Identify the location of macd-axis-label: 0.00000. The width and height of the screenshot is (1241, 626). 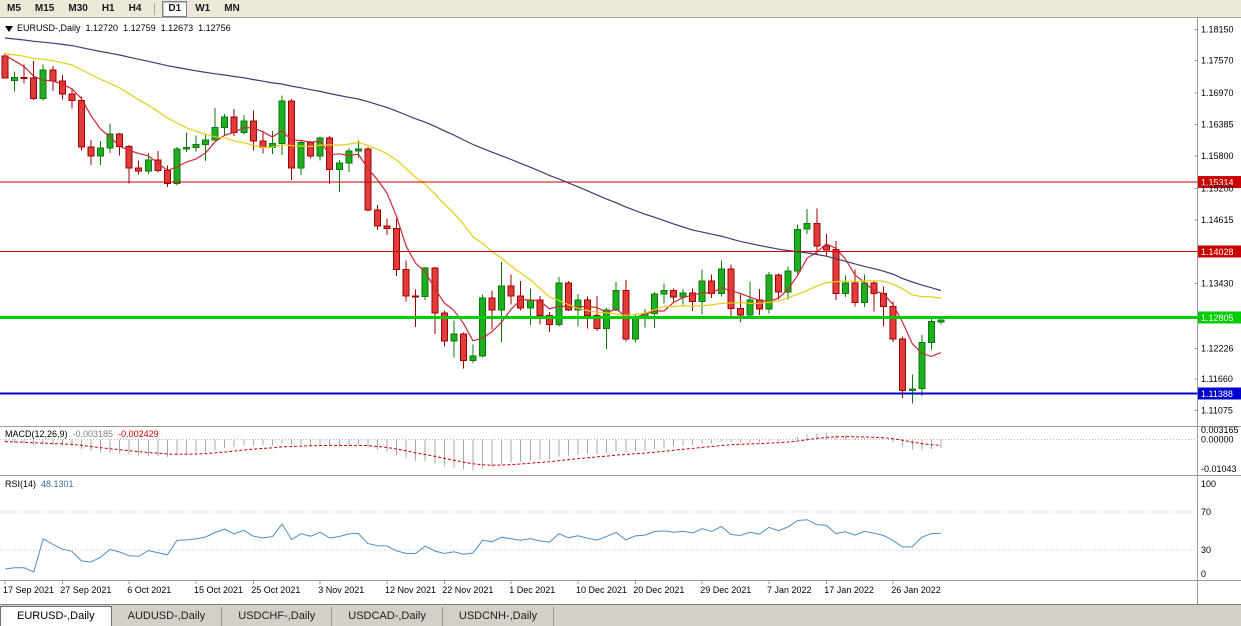
(1217, 440).